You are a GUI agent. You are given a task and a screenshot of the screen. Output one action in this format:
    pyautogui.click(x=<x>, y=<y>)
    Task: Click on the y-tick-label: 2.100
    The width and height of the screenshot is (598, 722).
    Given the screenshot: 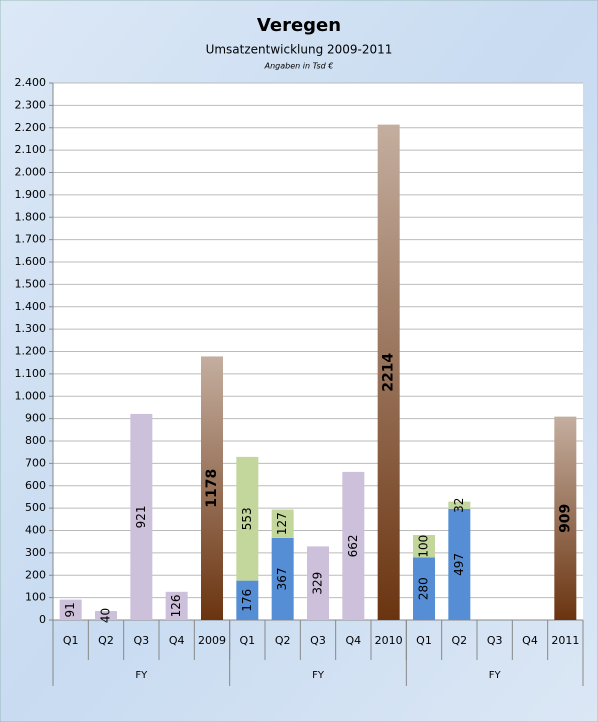 What is the action you would take?
    pyautogui.click(x=31, y=149)
    